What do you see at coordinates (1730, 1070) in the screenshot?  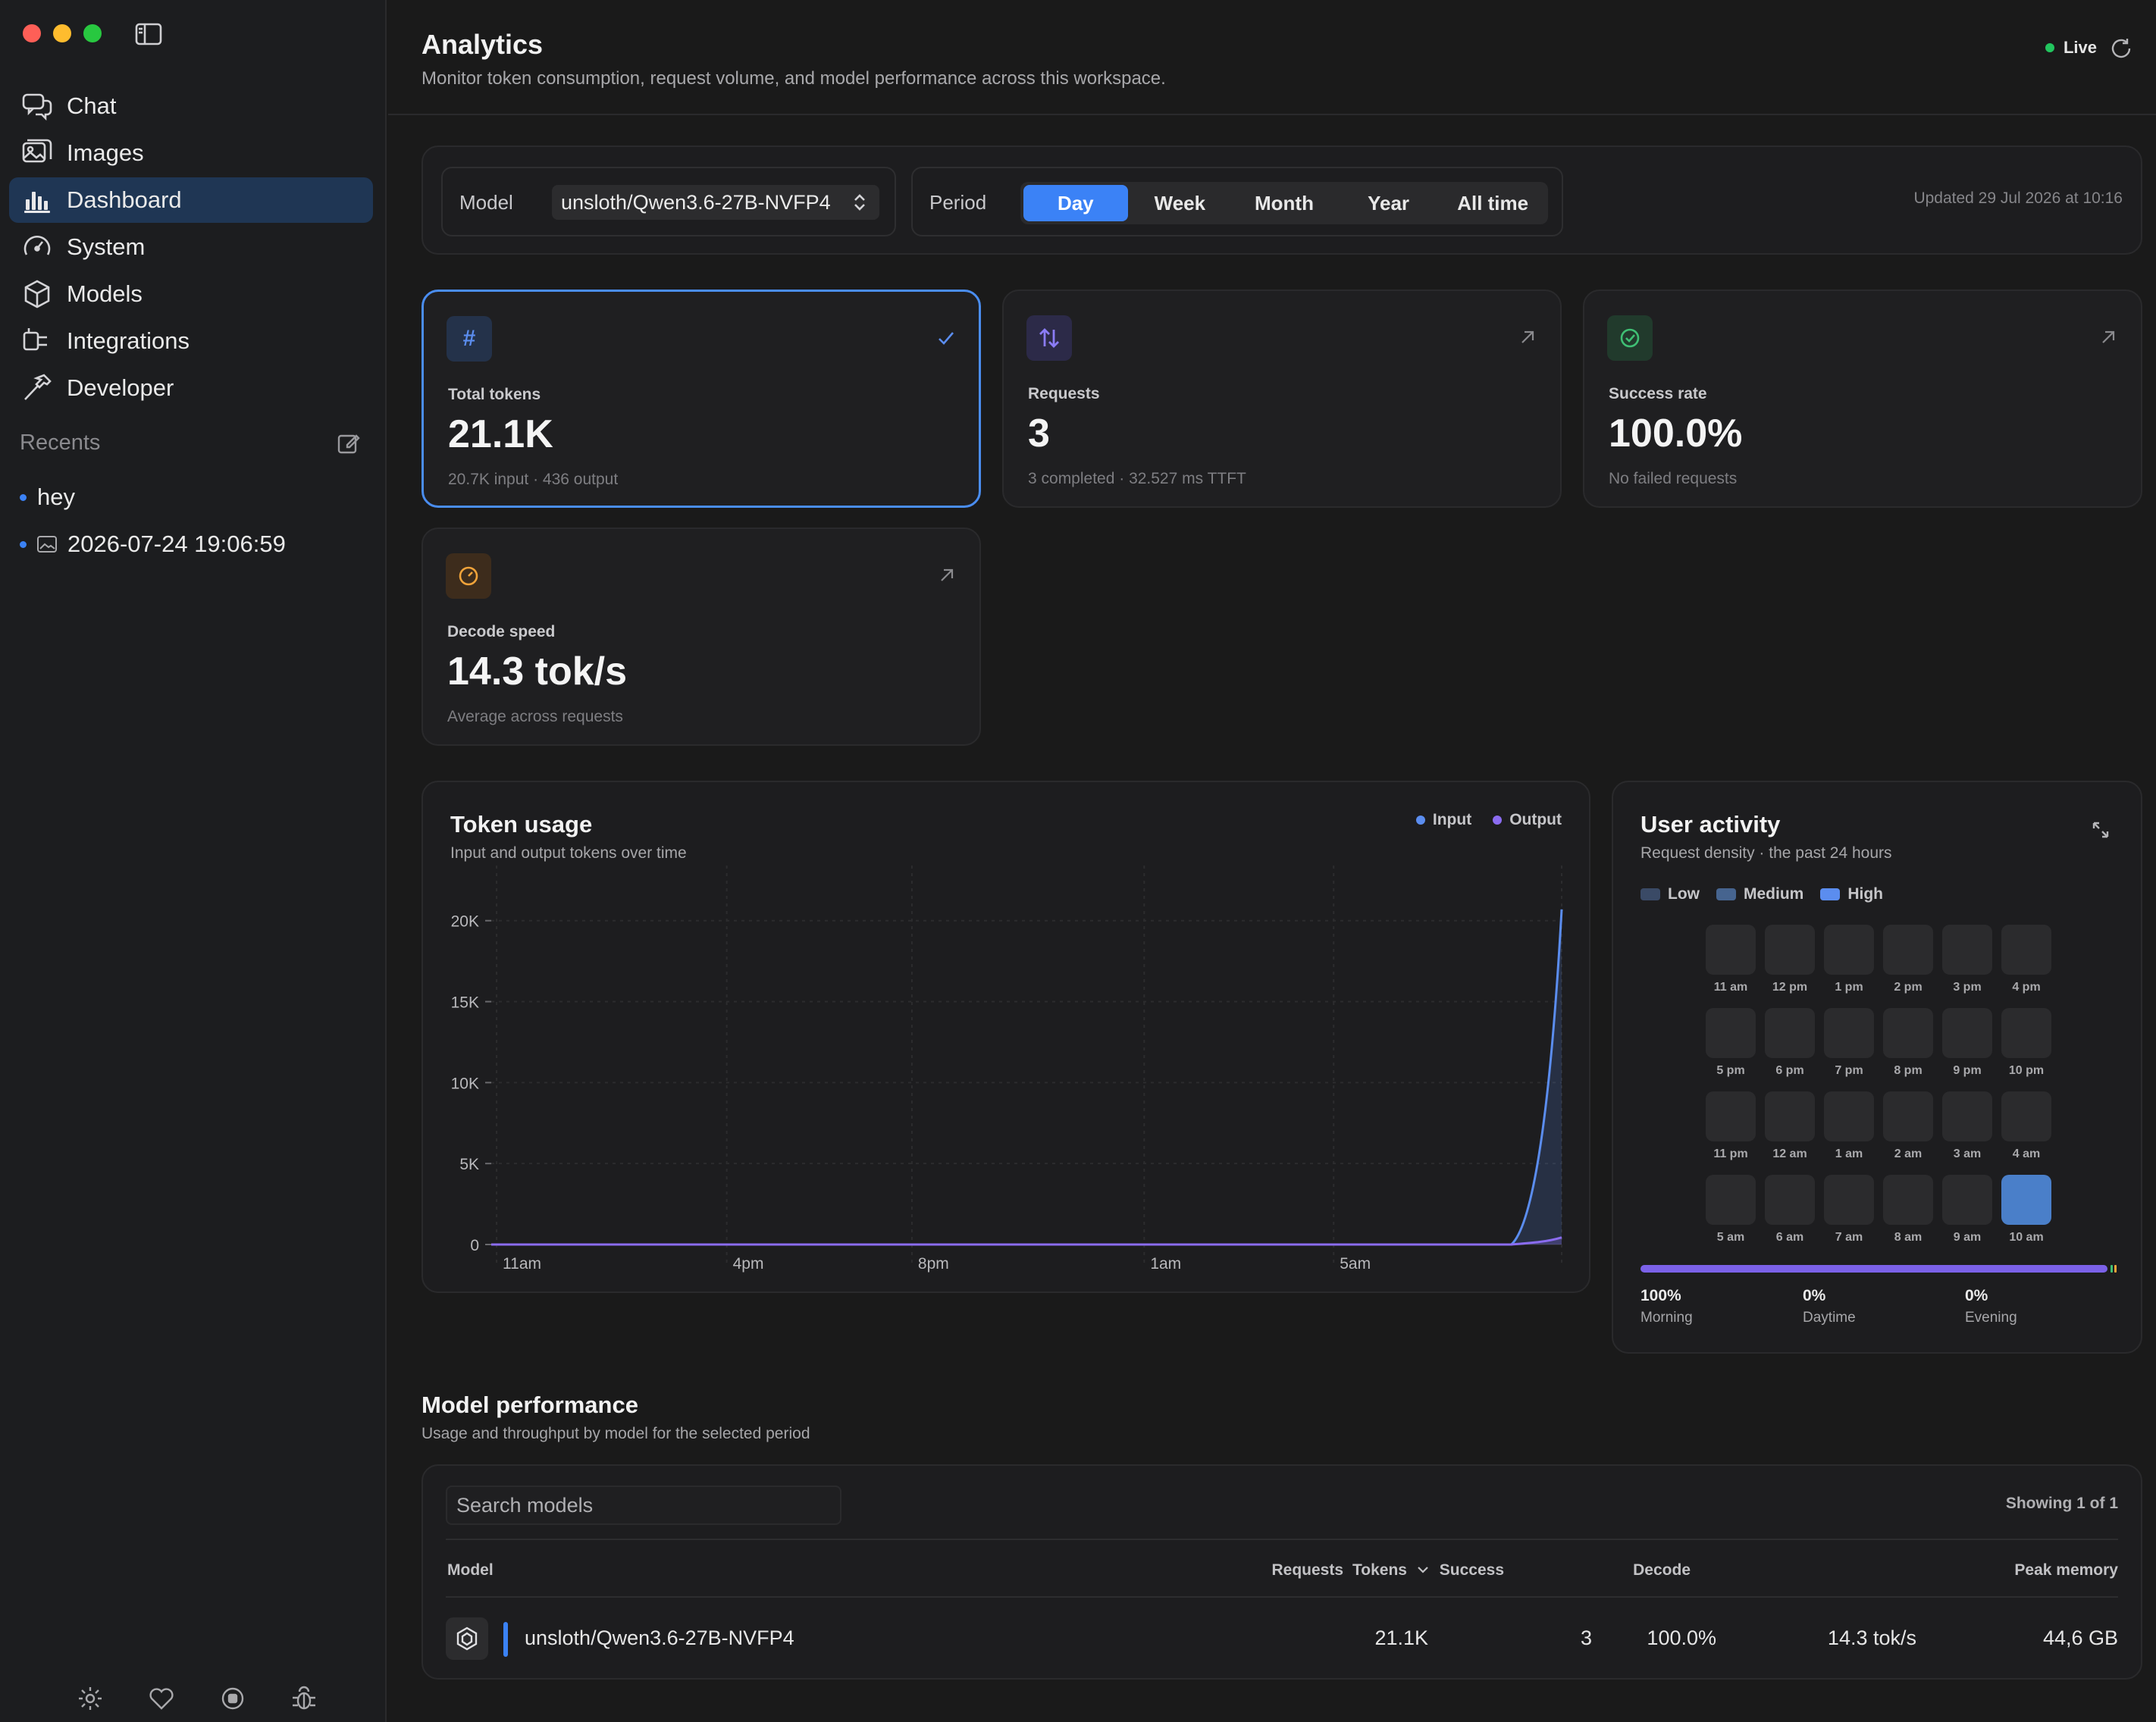 I see `heatmap-hour-label: 5 pm` at bounding box center [1730, 1070].